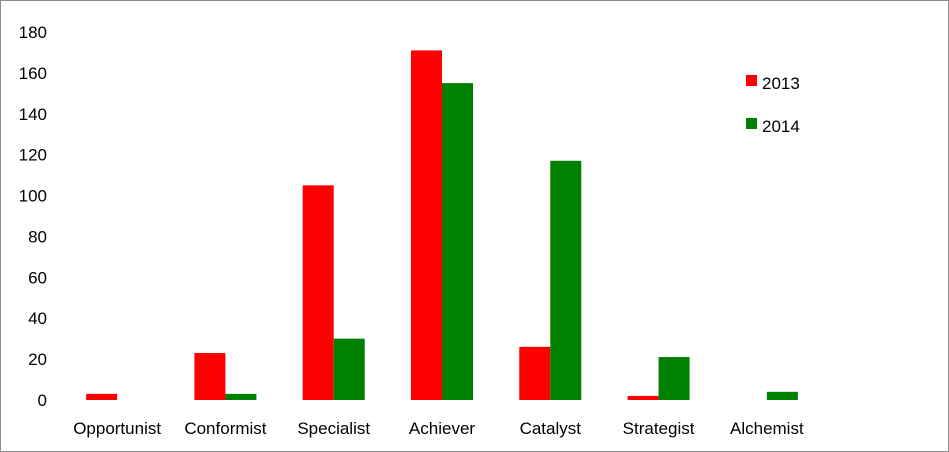  What do you see at coordinates (37, 318) in the screenshot?
I see `y-tick-label: 40` at bounding box center [37, 318].